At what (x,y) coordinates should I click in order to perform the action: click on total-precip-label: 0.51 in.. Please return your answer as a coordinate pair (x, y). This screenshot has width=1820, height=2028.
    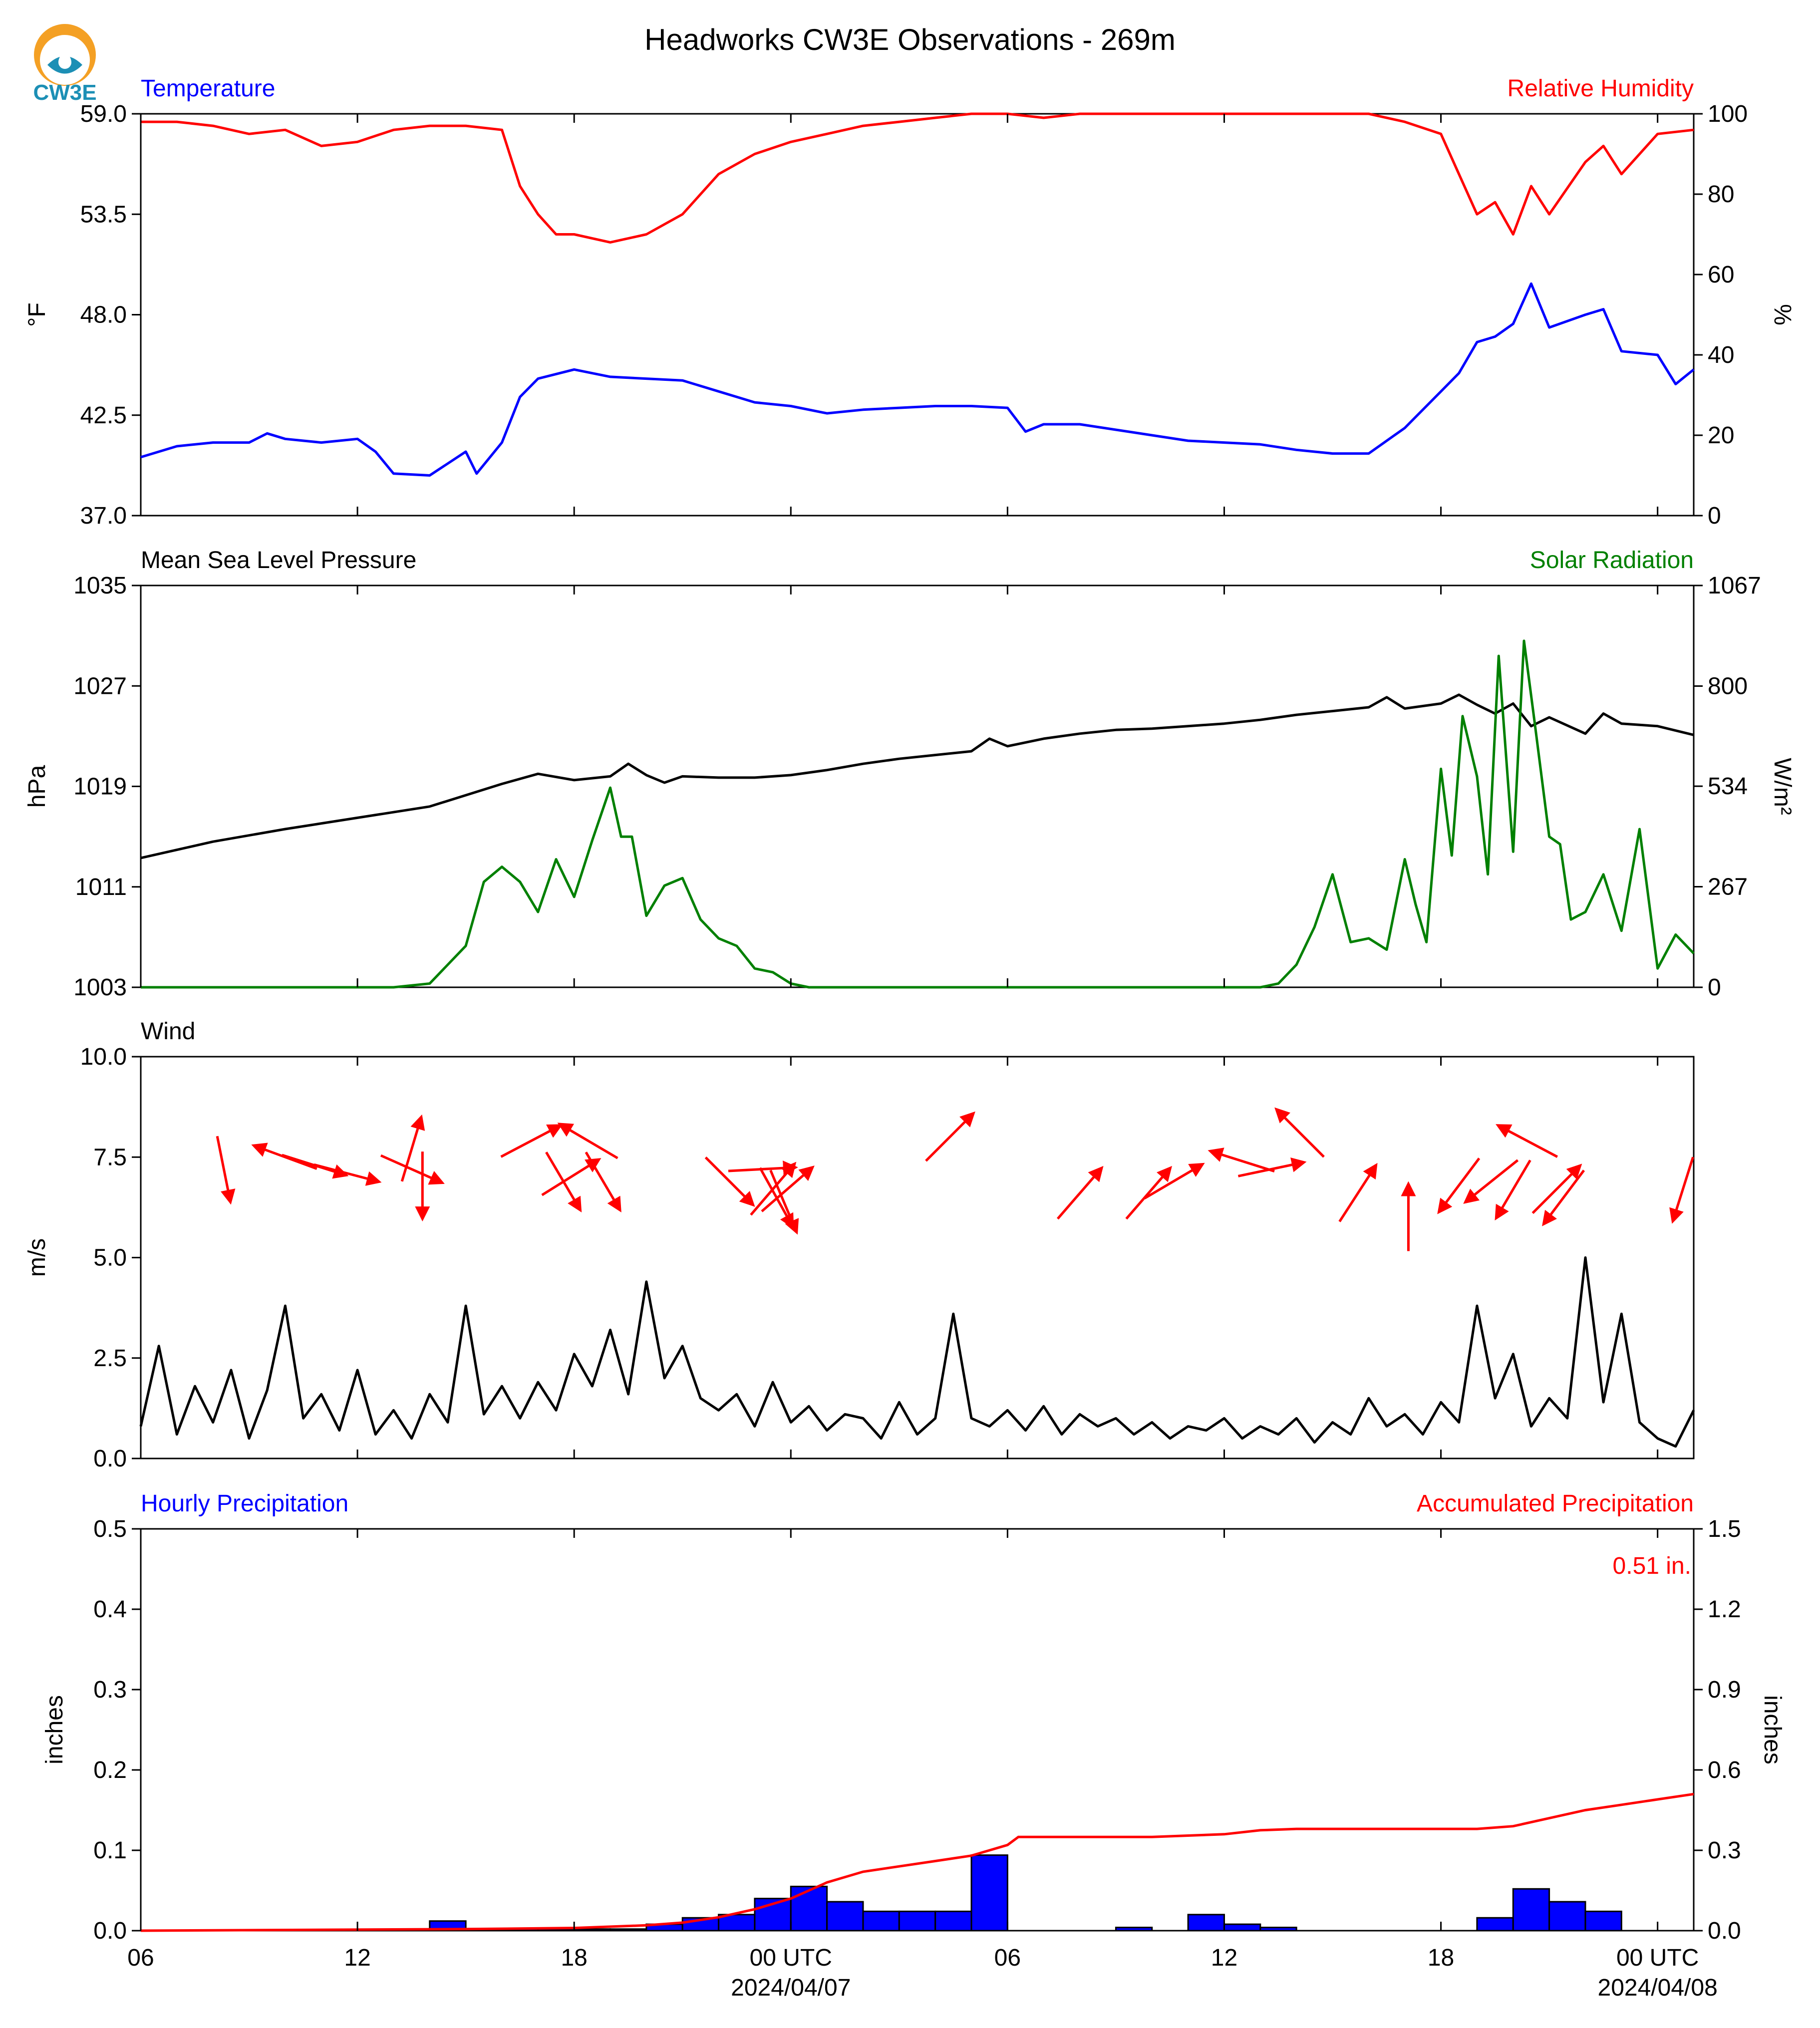
    Looking at the image, I should click on (1652, 1566).